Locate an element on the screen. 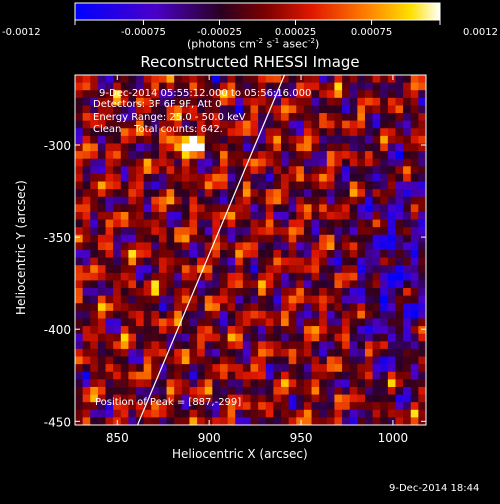  annotation-detectors: Detectors: 3F 6F 9F, Att 0 is located at coordinates (157, 104).